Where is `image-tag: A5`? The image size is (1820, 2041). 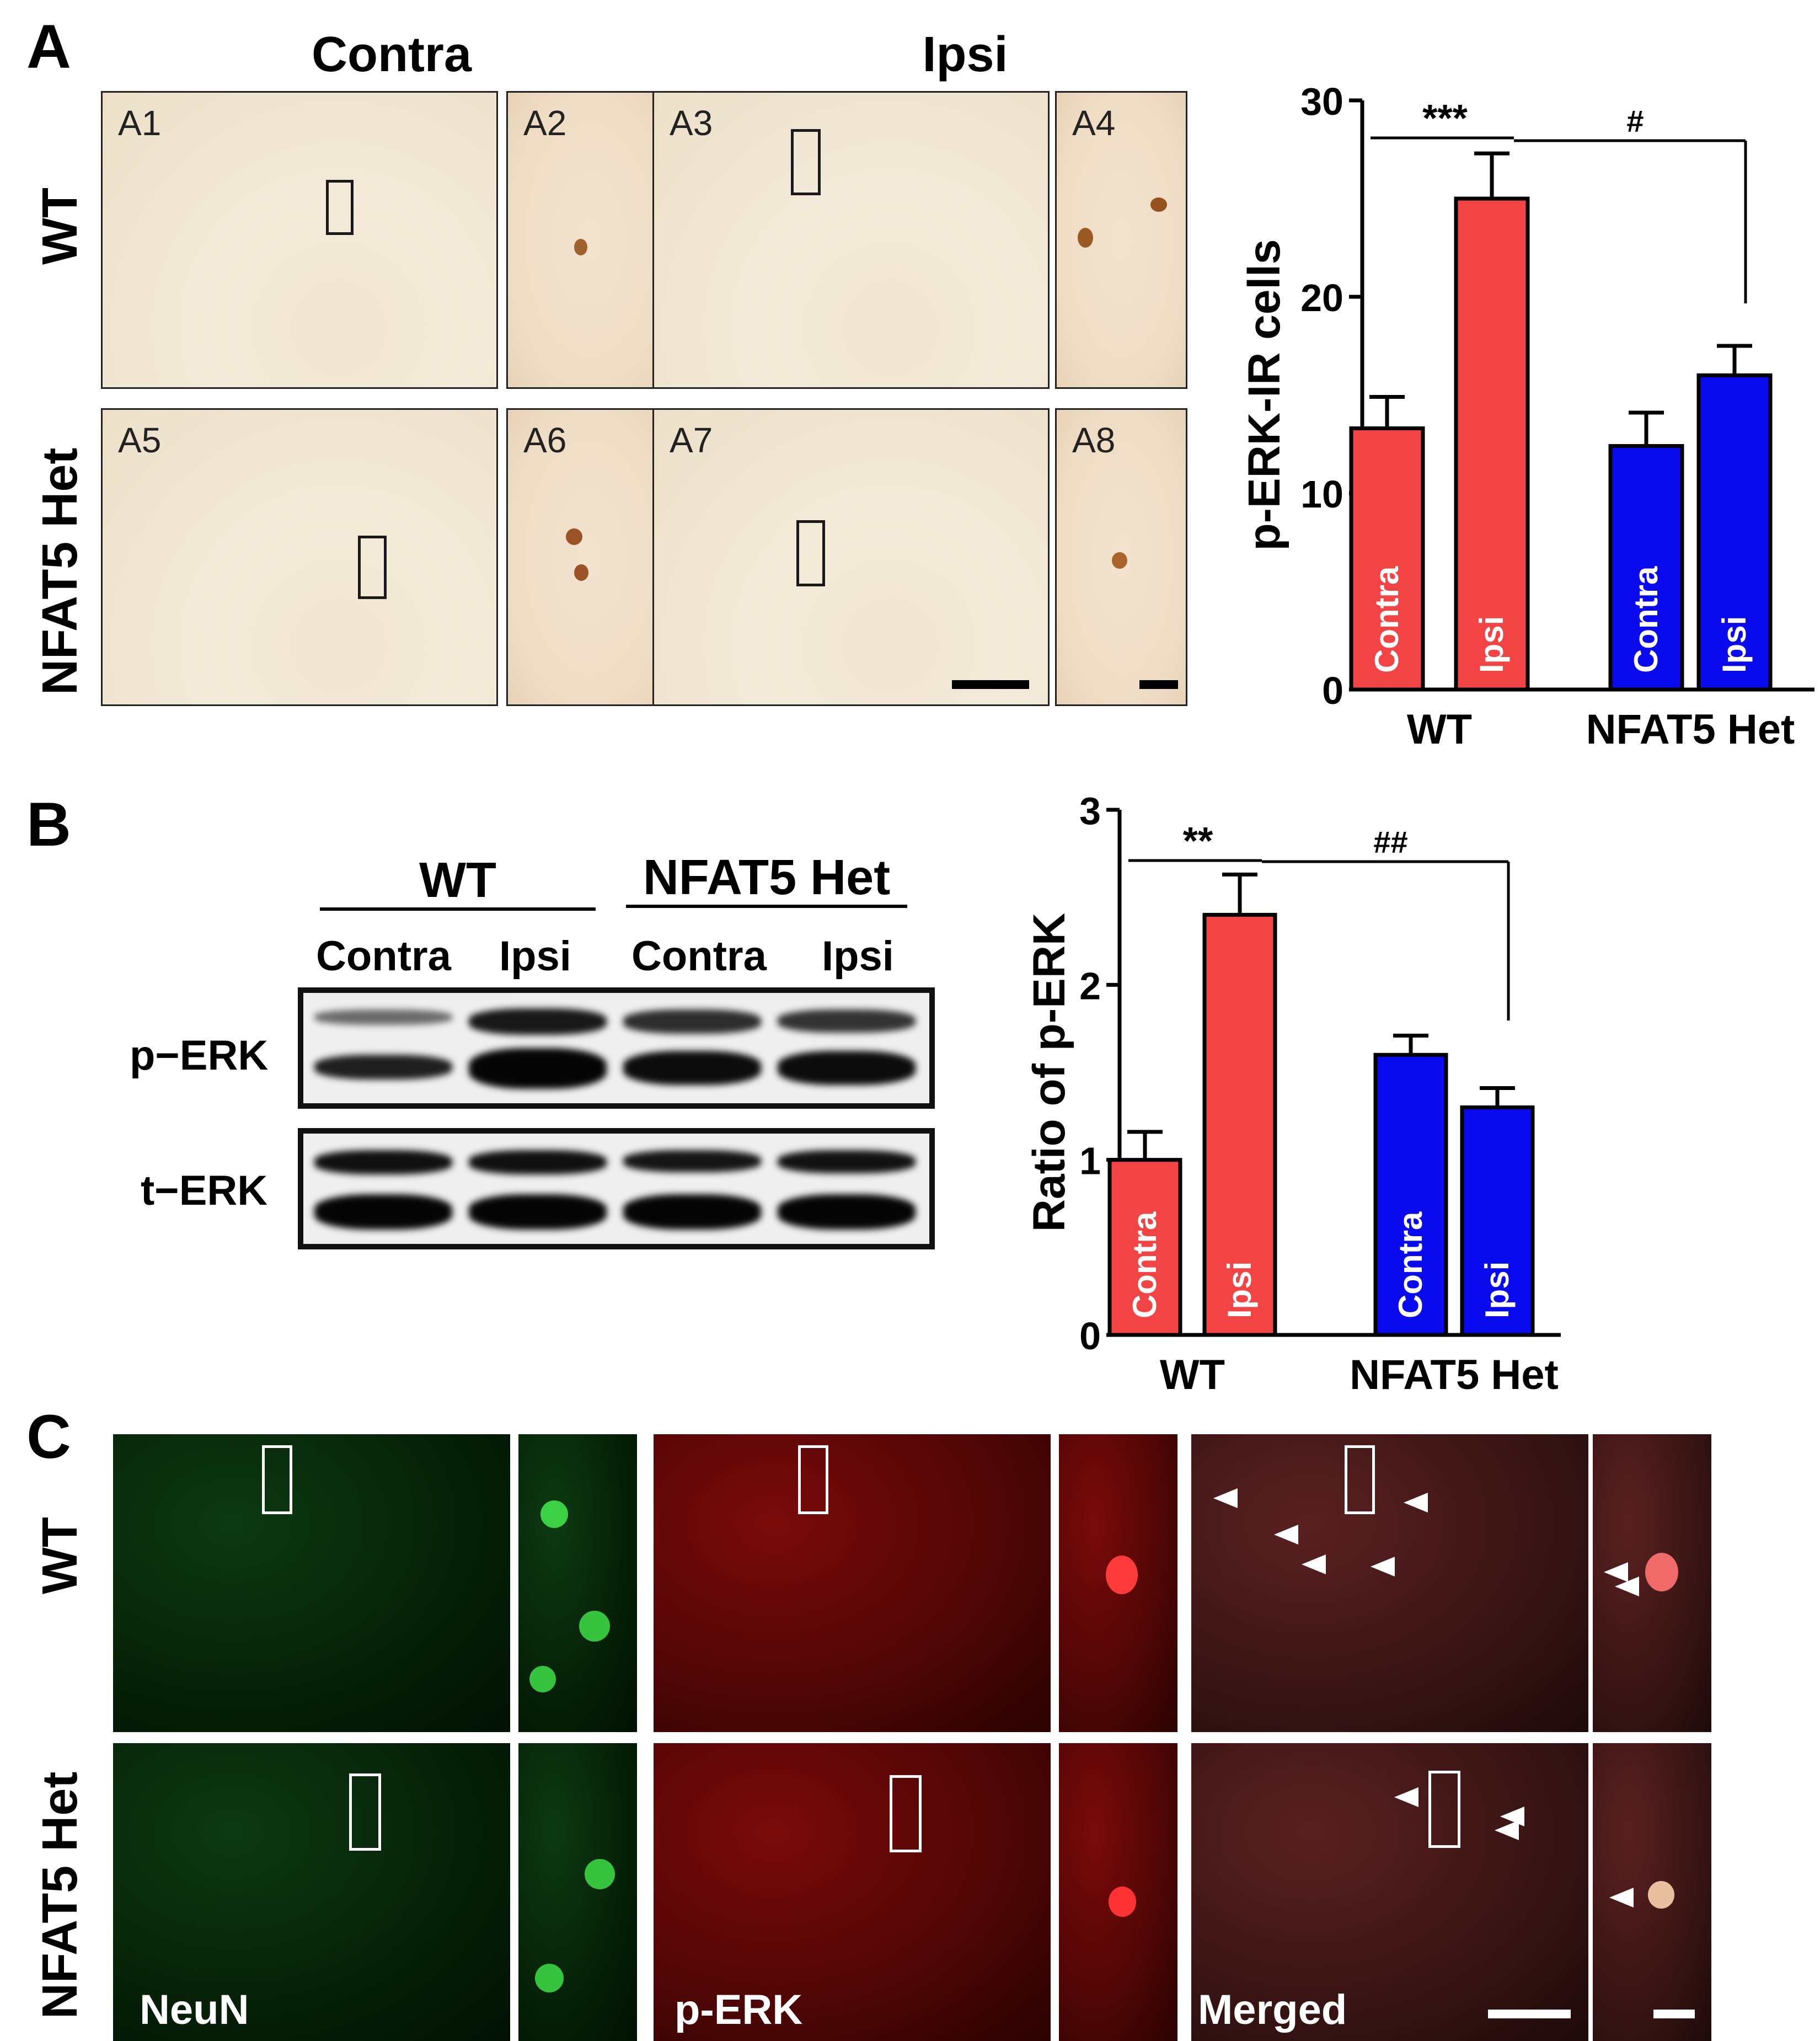
image-tag: A5 is located at coordinates (140, 440).